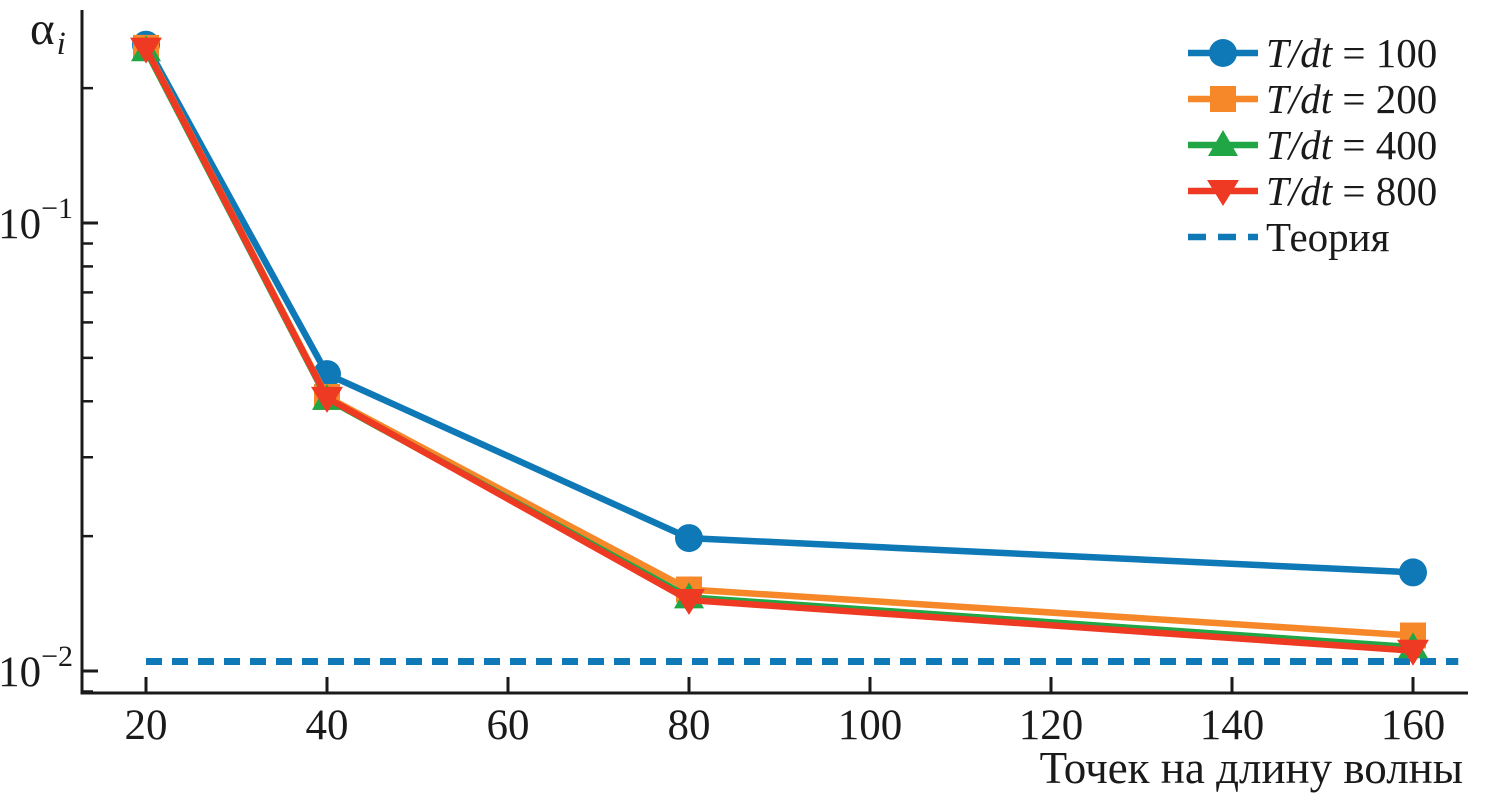 This screenshot has height=793, width=1485. I want to click on legend-item: T/dt = 400, so click(1312, 145).